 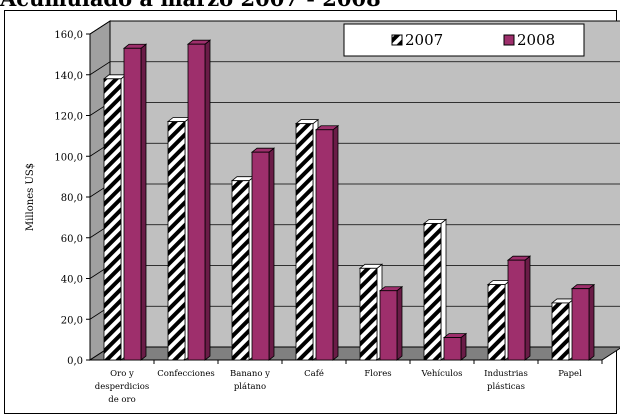 What do you see at coordinates (72, 320) in the screenshot?
I see `y-tick-label: 20,0` at bounding box center [72, 320].